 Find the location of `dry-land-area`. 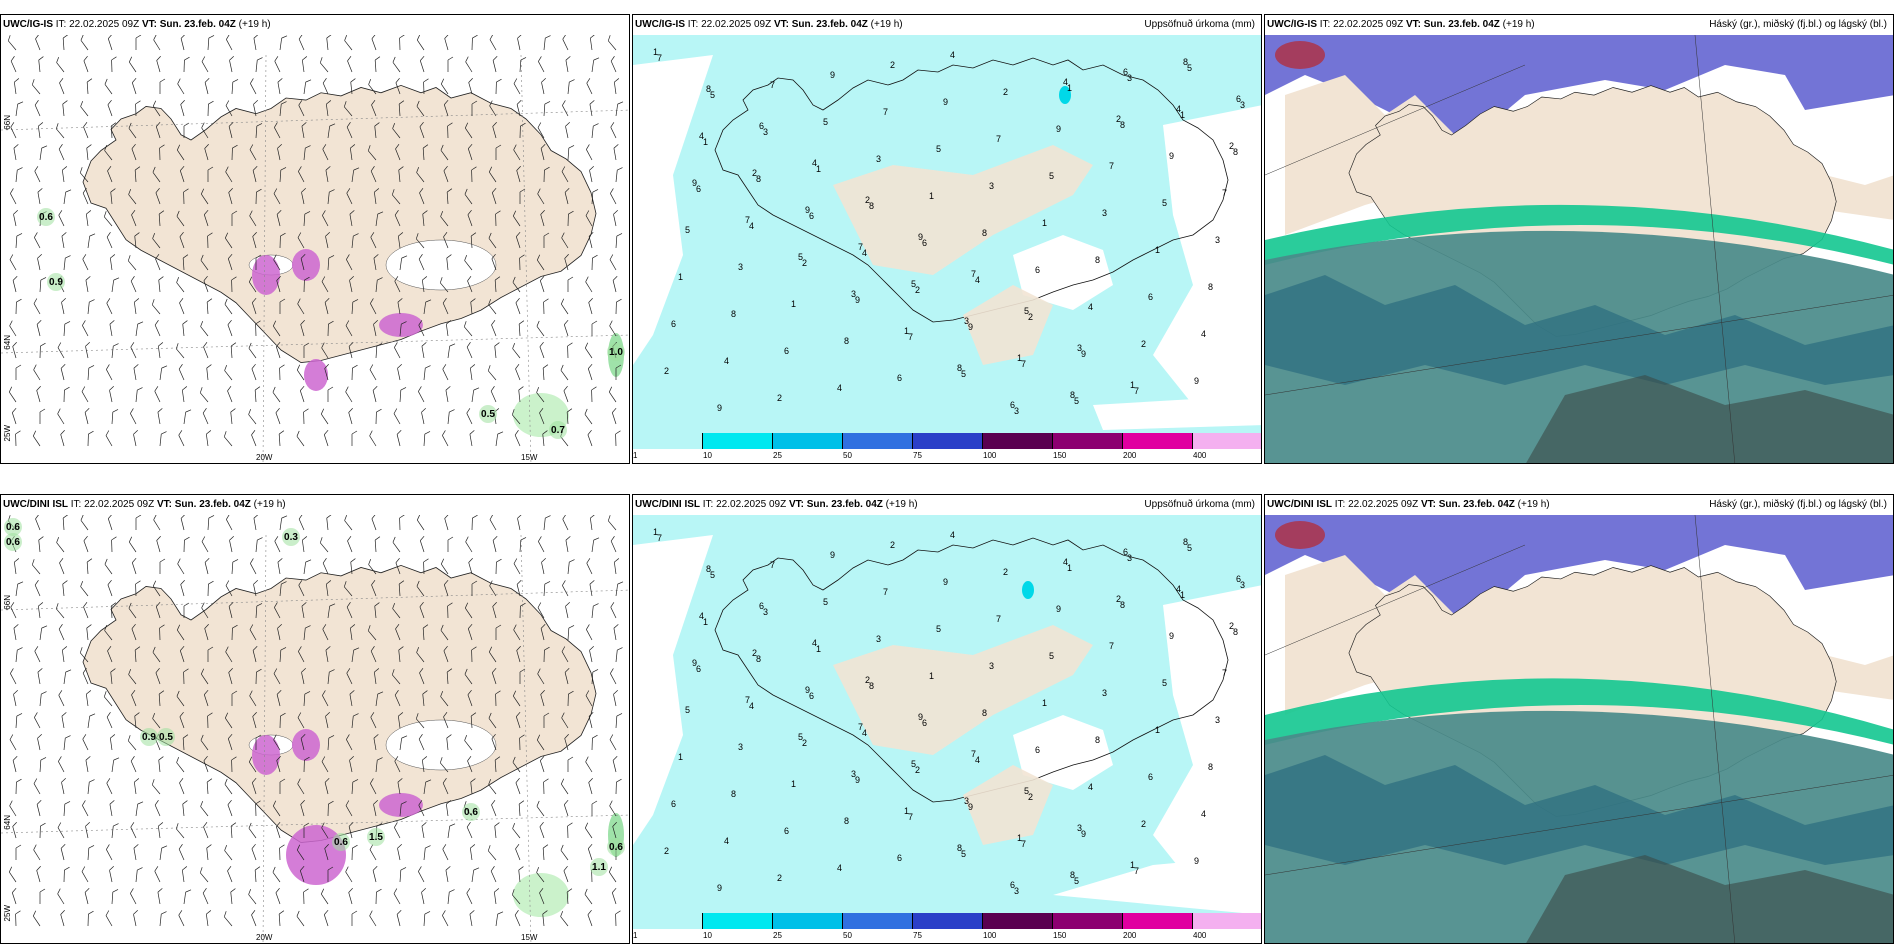

dry-land-area is located at coordinates (1008, 805).